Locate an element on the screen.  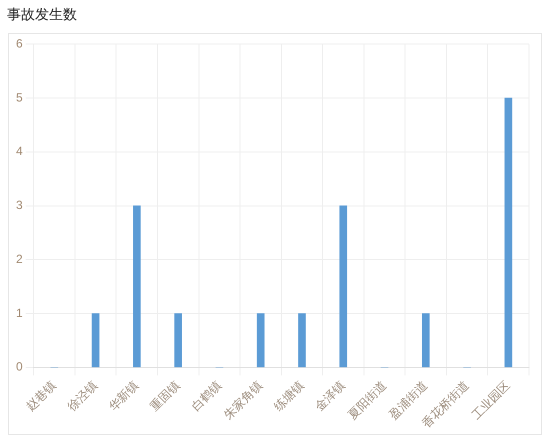
chart-title: 事故发生数 is located at coordinates (42, 15).